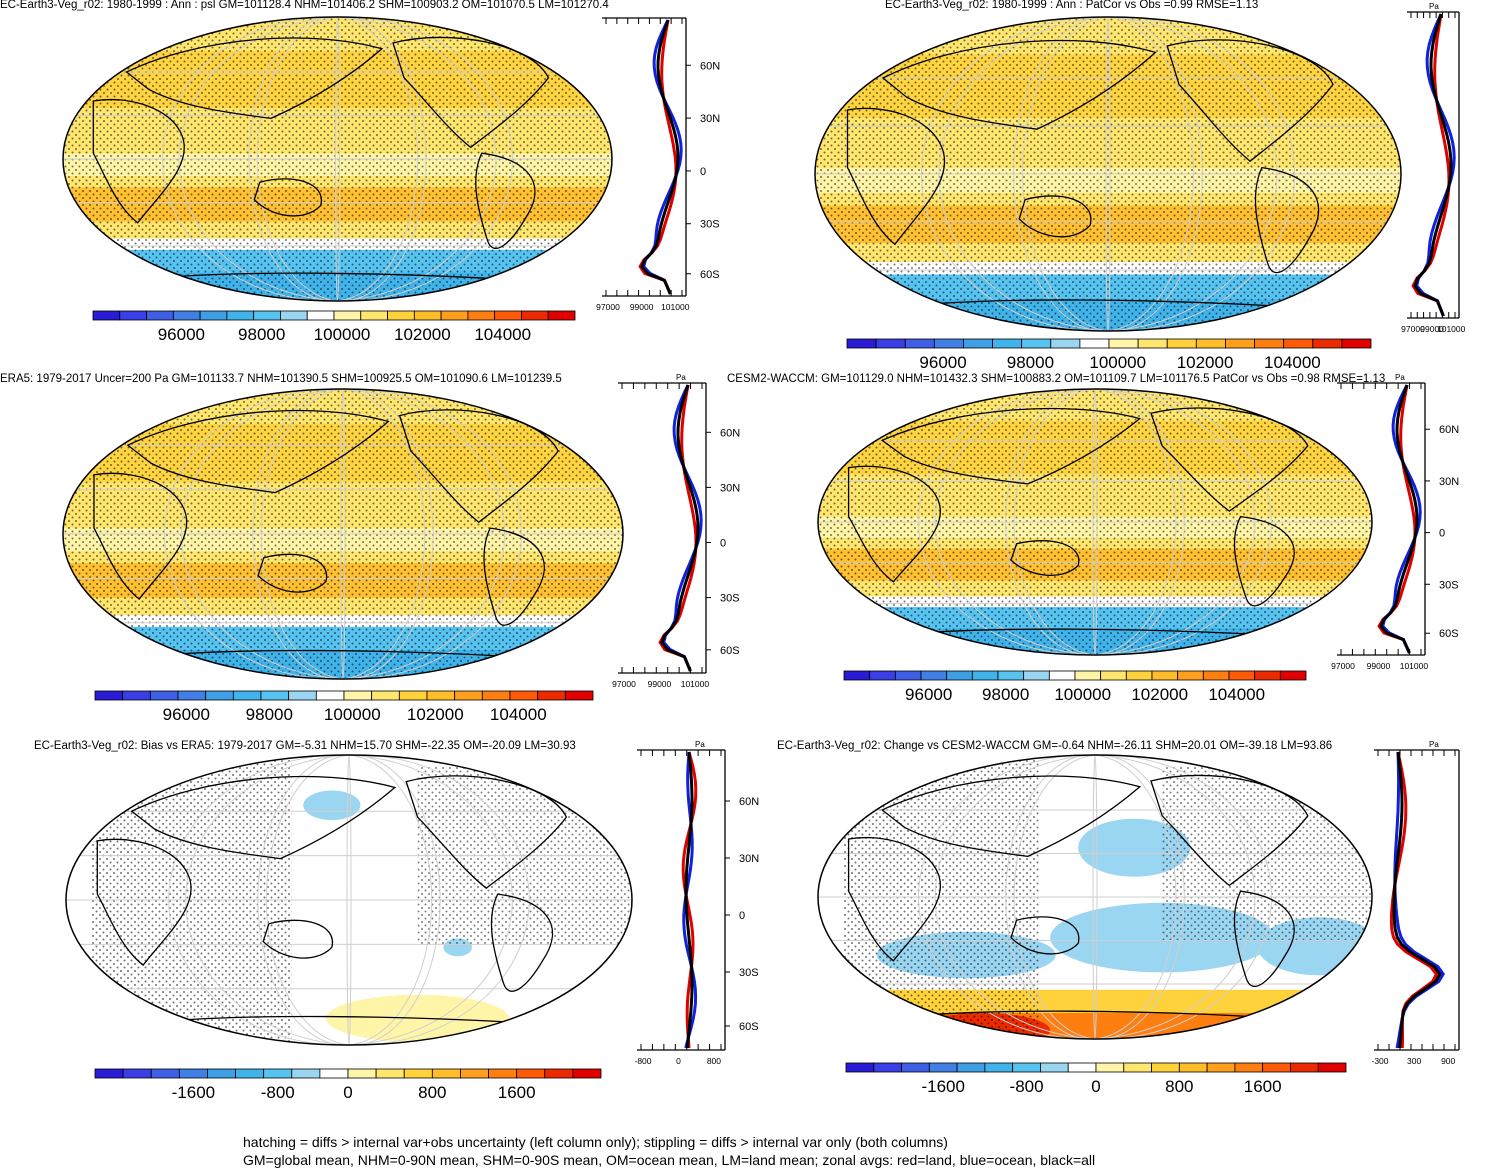 The image size is (1493, 1168). I want to click on colorbar-label: 104000, so click(518, 714).